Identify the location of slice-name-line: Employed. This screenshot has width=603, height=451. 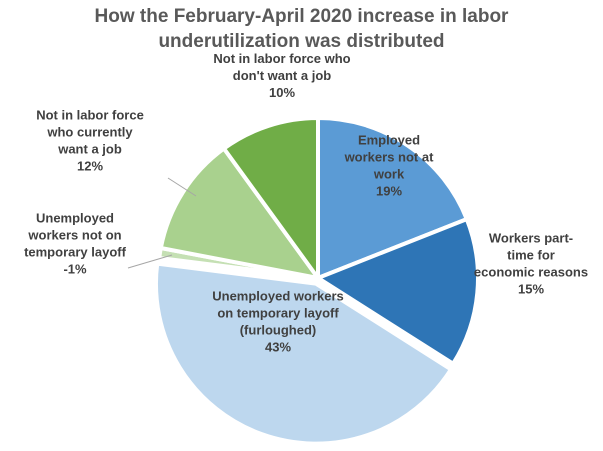
(389, 140).